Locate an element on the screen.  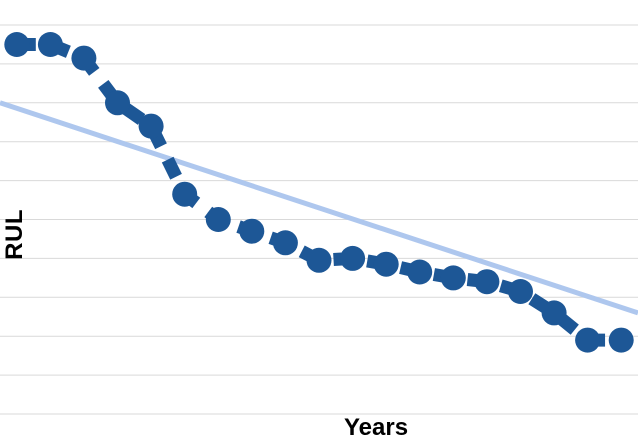
y-axis-label: RUL is located at coordinates (14, 234).